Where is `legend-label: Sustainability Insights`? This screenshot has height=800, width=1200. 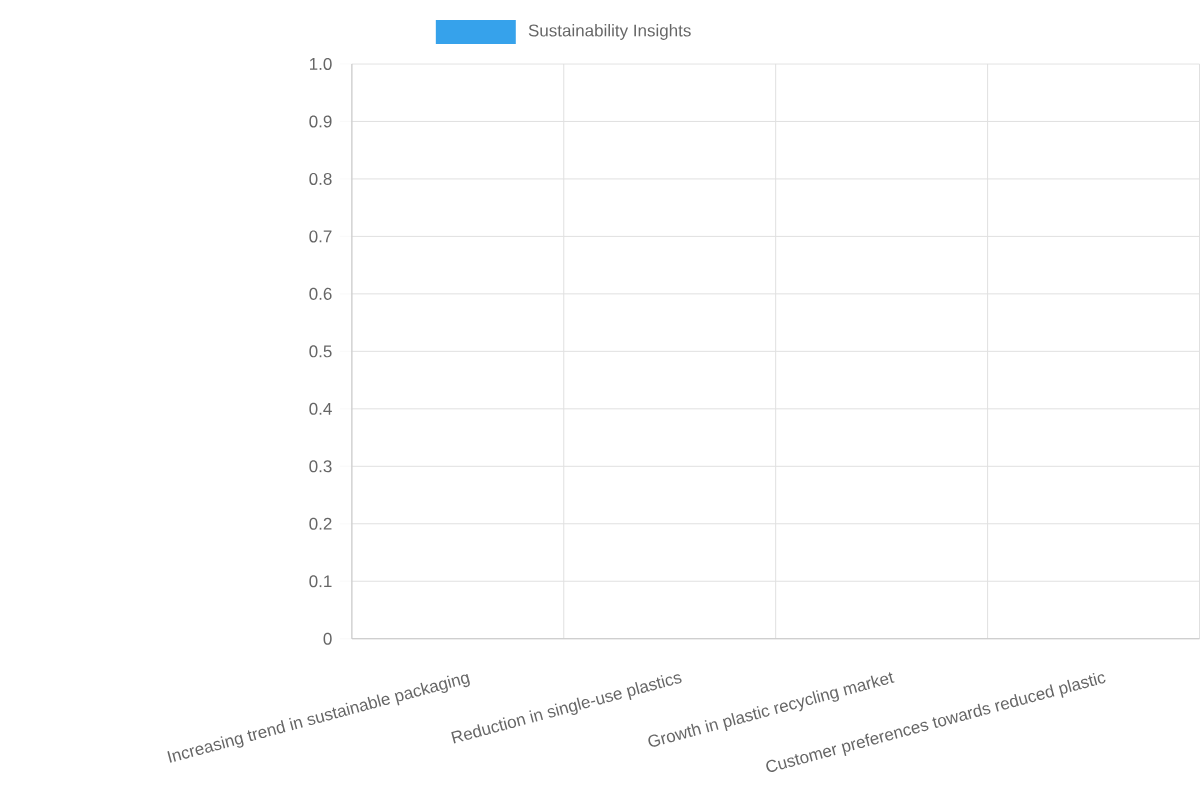
legend-label: Sustainability Insights is located at coordinates (609, 32).